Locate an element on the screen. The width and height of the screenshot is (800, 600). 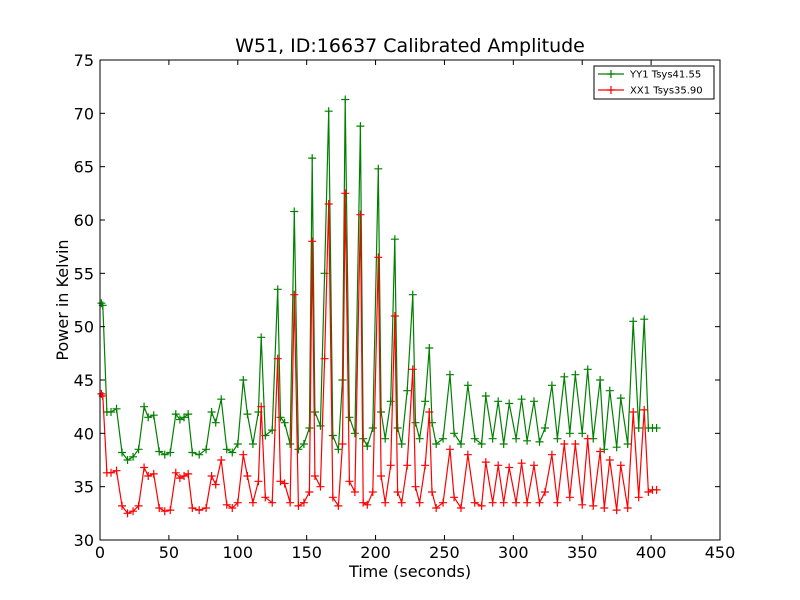
y-tick-label: 45 is located at coordinates (84, 380).